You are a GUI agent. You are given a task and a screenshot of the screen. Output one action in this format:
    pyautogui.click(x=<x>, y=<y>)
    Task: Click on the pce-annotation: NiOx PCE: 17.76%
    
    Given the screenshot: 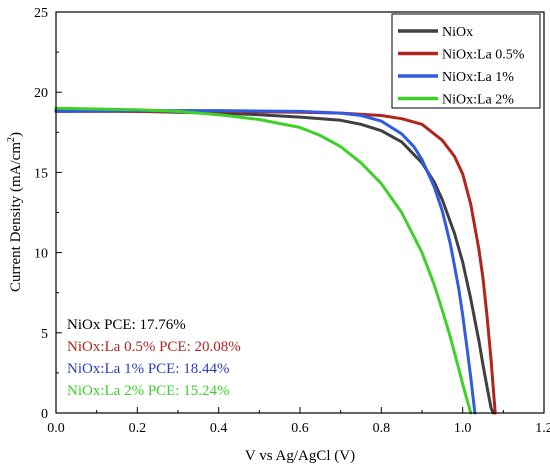 What is the action you would take?
    pyautogui.click(x=126, y=325)
    